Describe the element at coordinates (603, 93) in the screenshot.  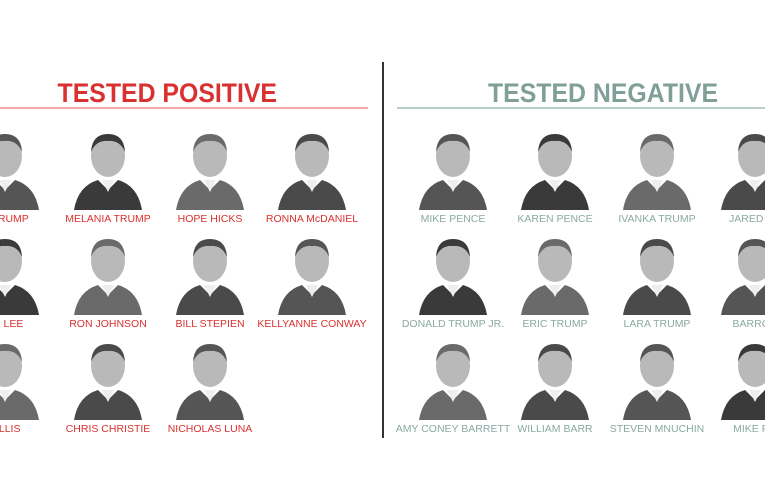
I see `tested-negative-heading: TESTED NEGATIVE` at that location.